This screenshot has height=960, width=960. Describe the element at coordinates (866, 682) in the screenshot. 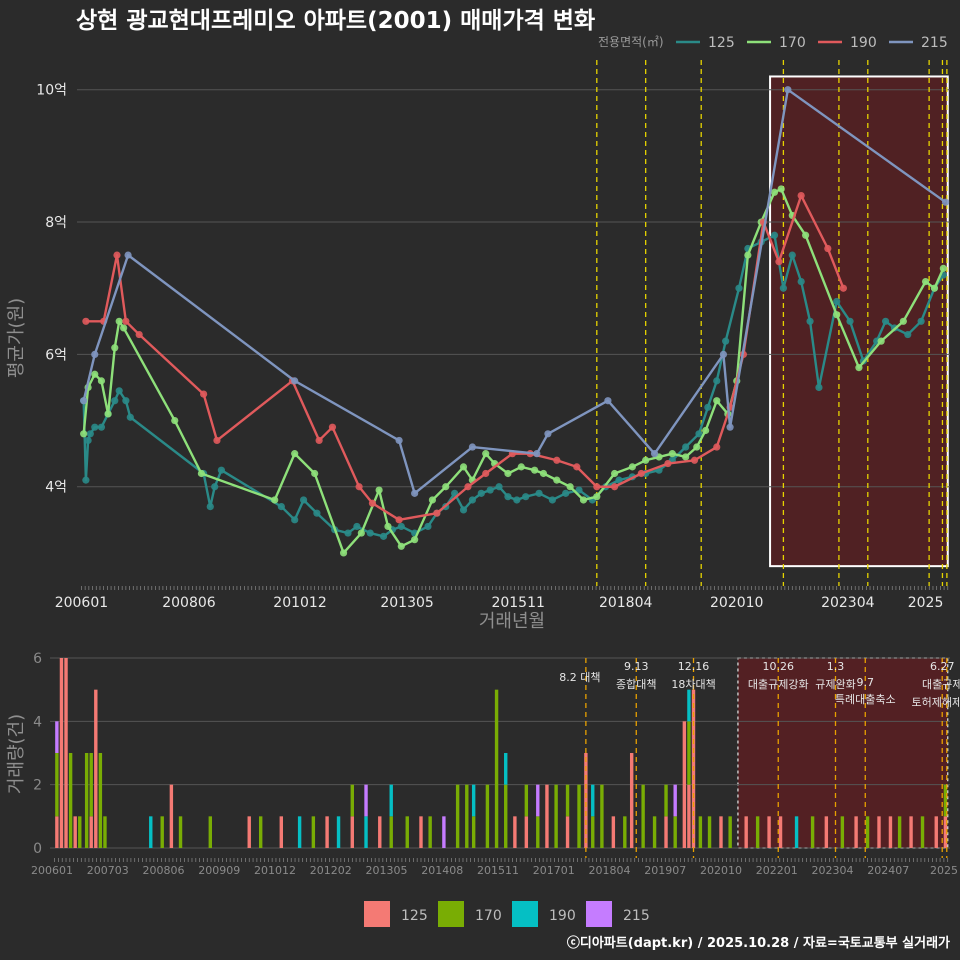

I see `policy-date: 9.7` at that location.